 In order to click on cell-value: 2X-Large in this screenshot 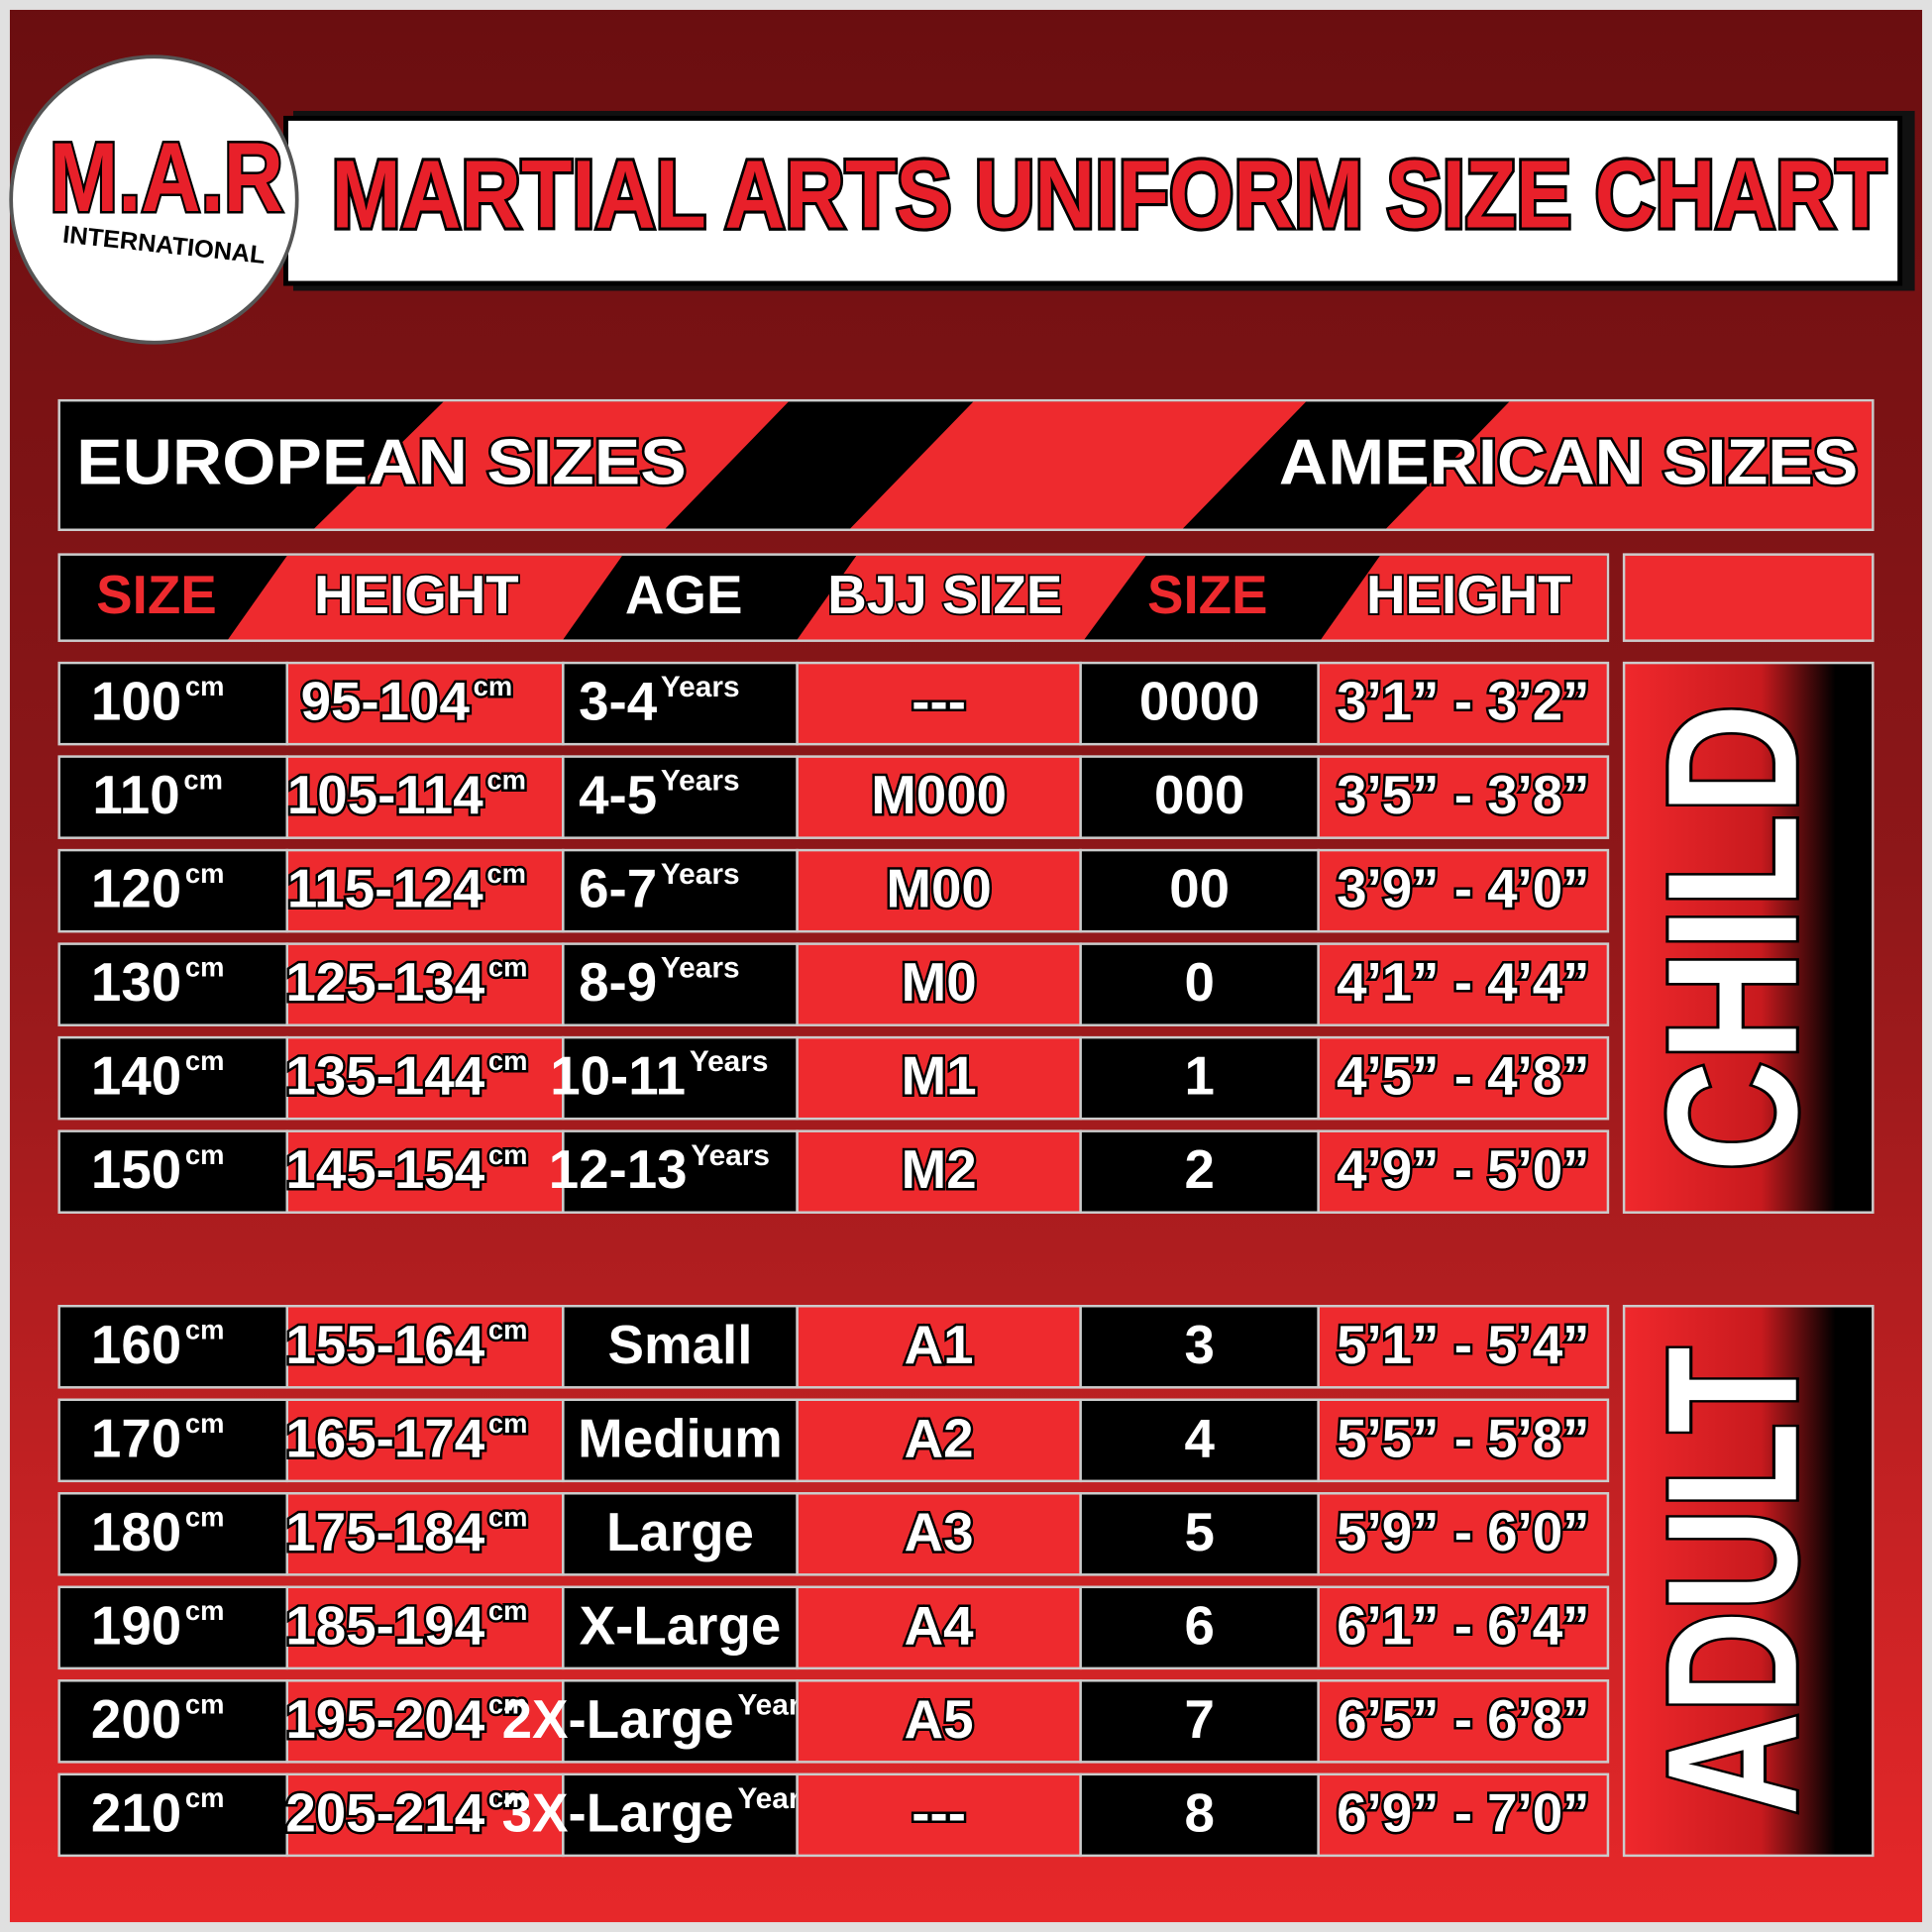, I will do `click(618, 1719)`.